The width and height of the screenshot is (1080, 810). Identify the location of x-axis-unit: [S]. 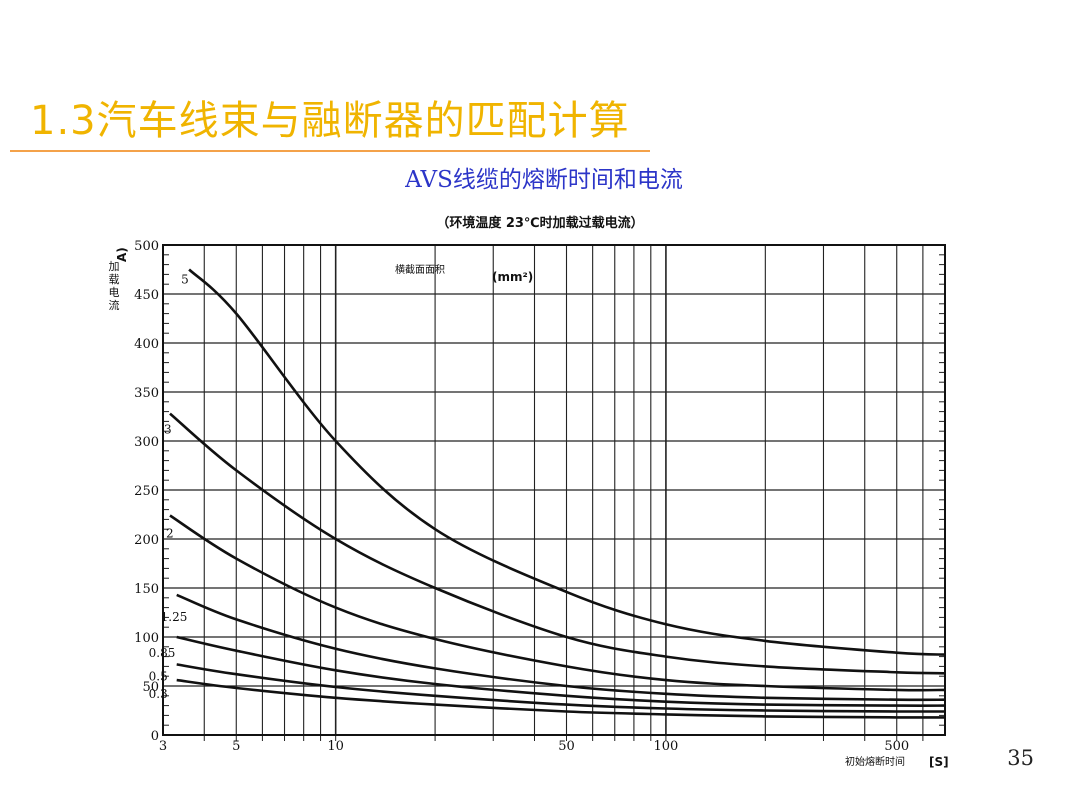
(939, 762).